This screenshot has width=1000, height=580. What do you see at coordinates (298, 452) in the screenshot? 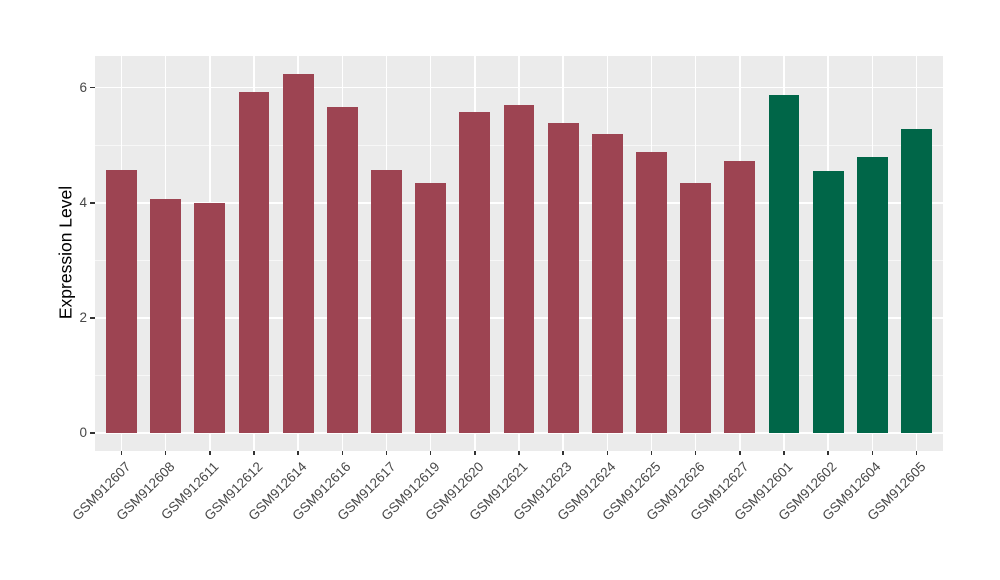
I see `x-tick-GSM912614` at bounding box center [298, 452].